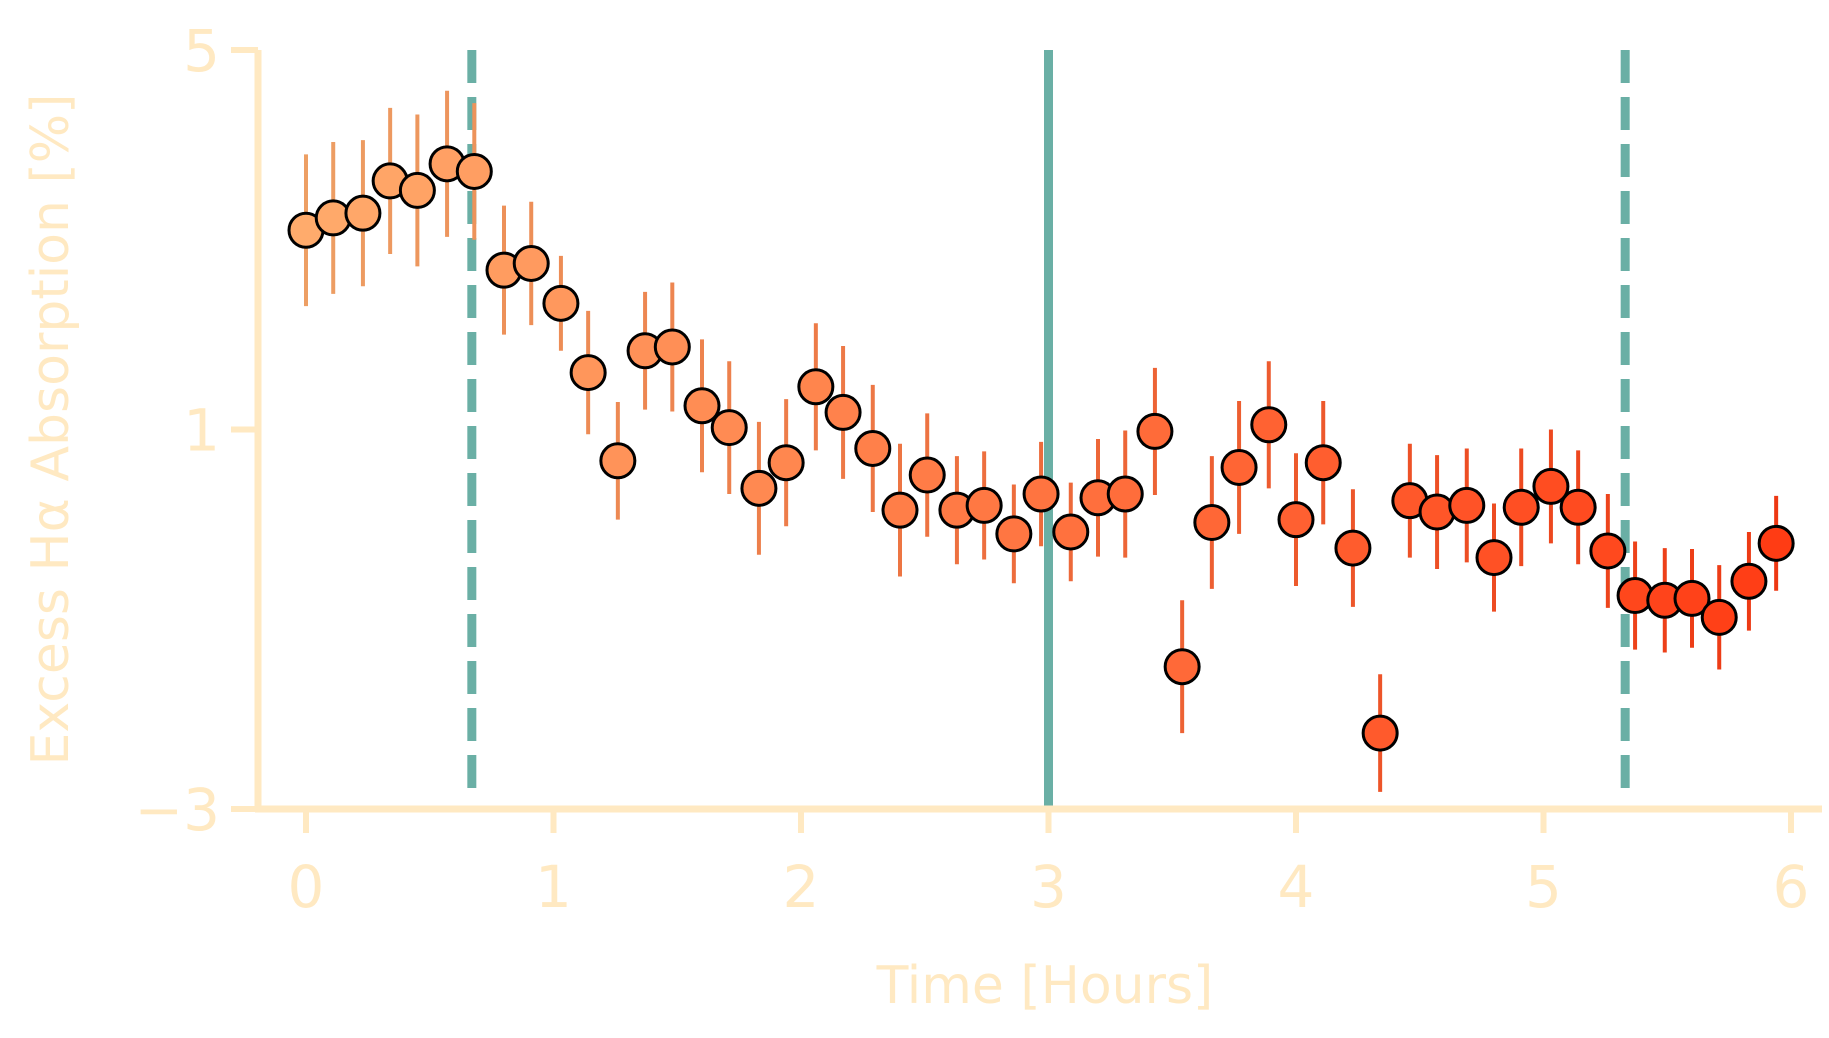  What do you see at coordinates (306, 887) in the screenshot?
I see `x-tick-label: 0` at bounding box center [306, 887].